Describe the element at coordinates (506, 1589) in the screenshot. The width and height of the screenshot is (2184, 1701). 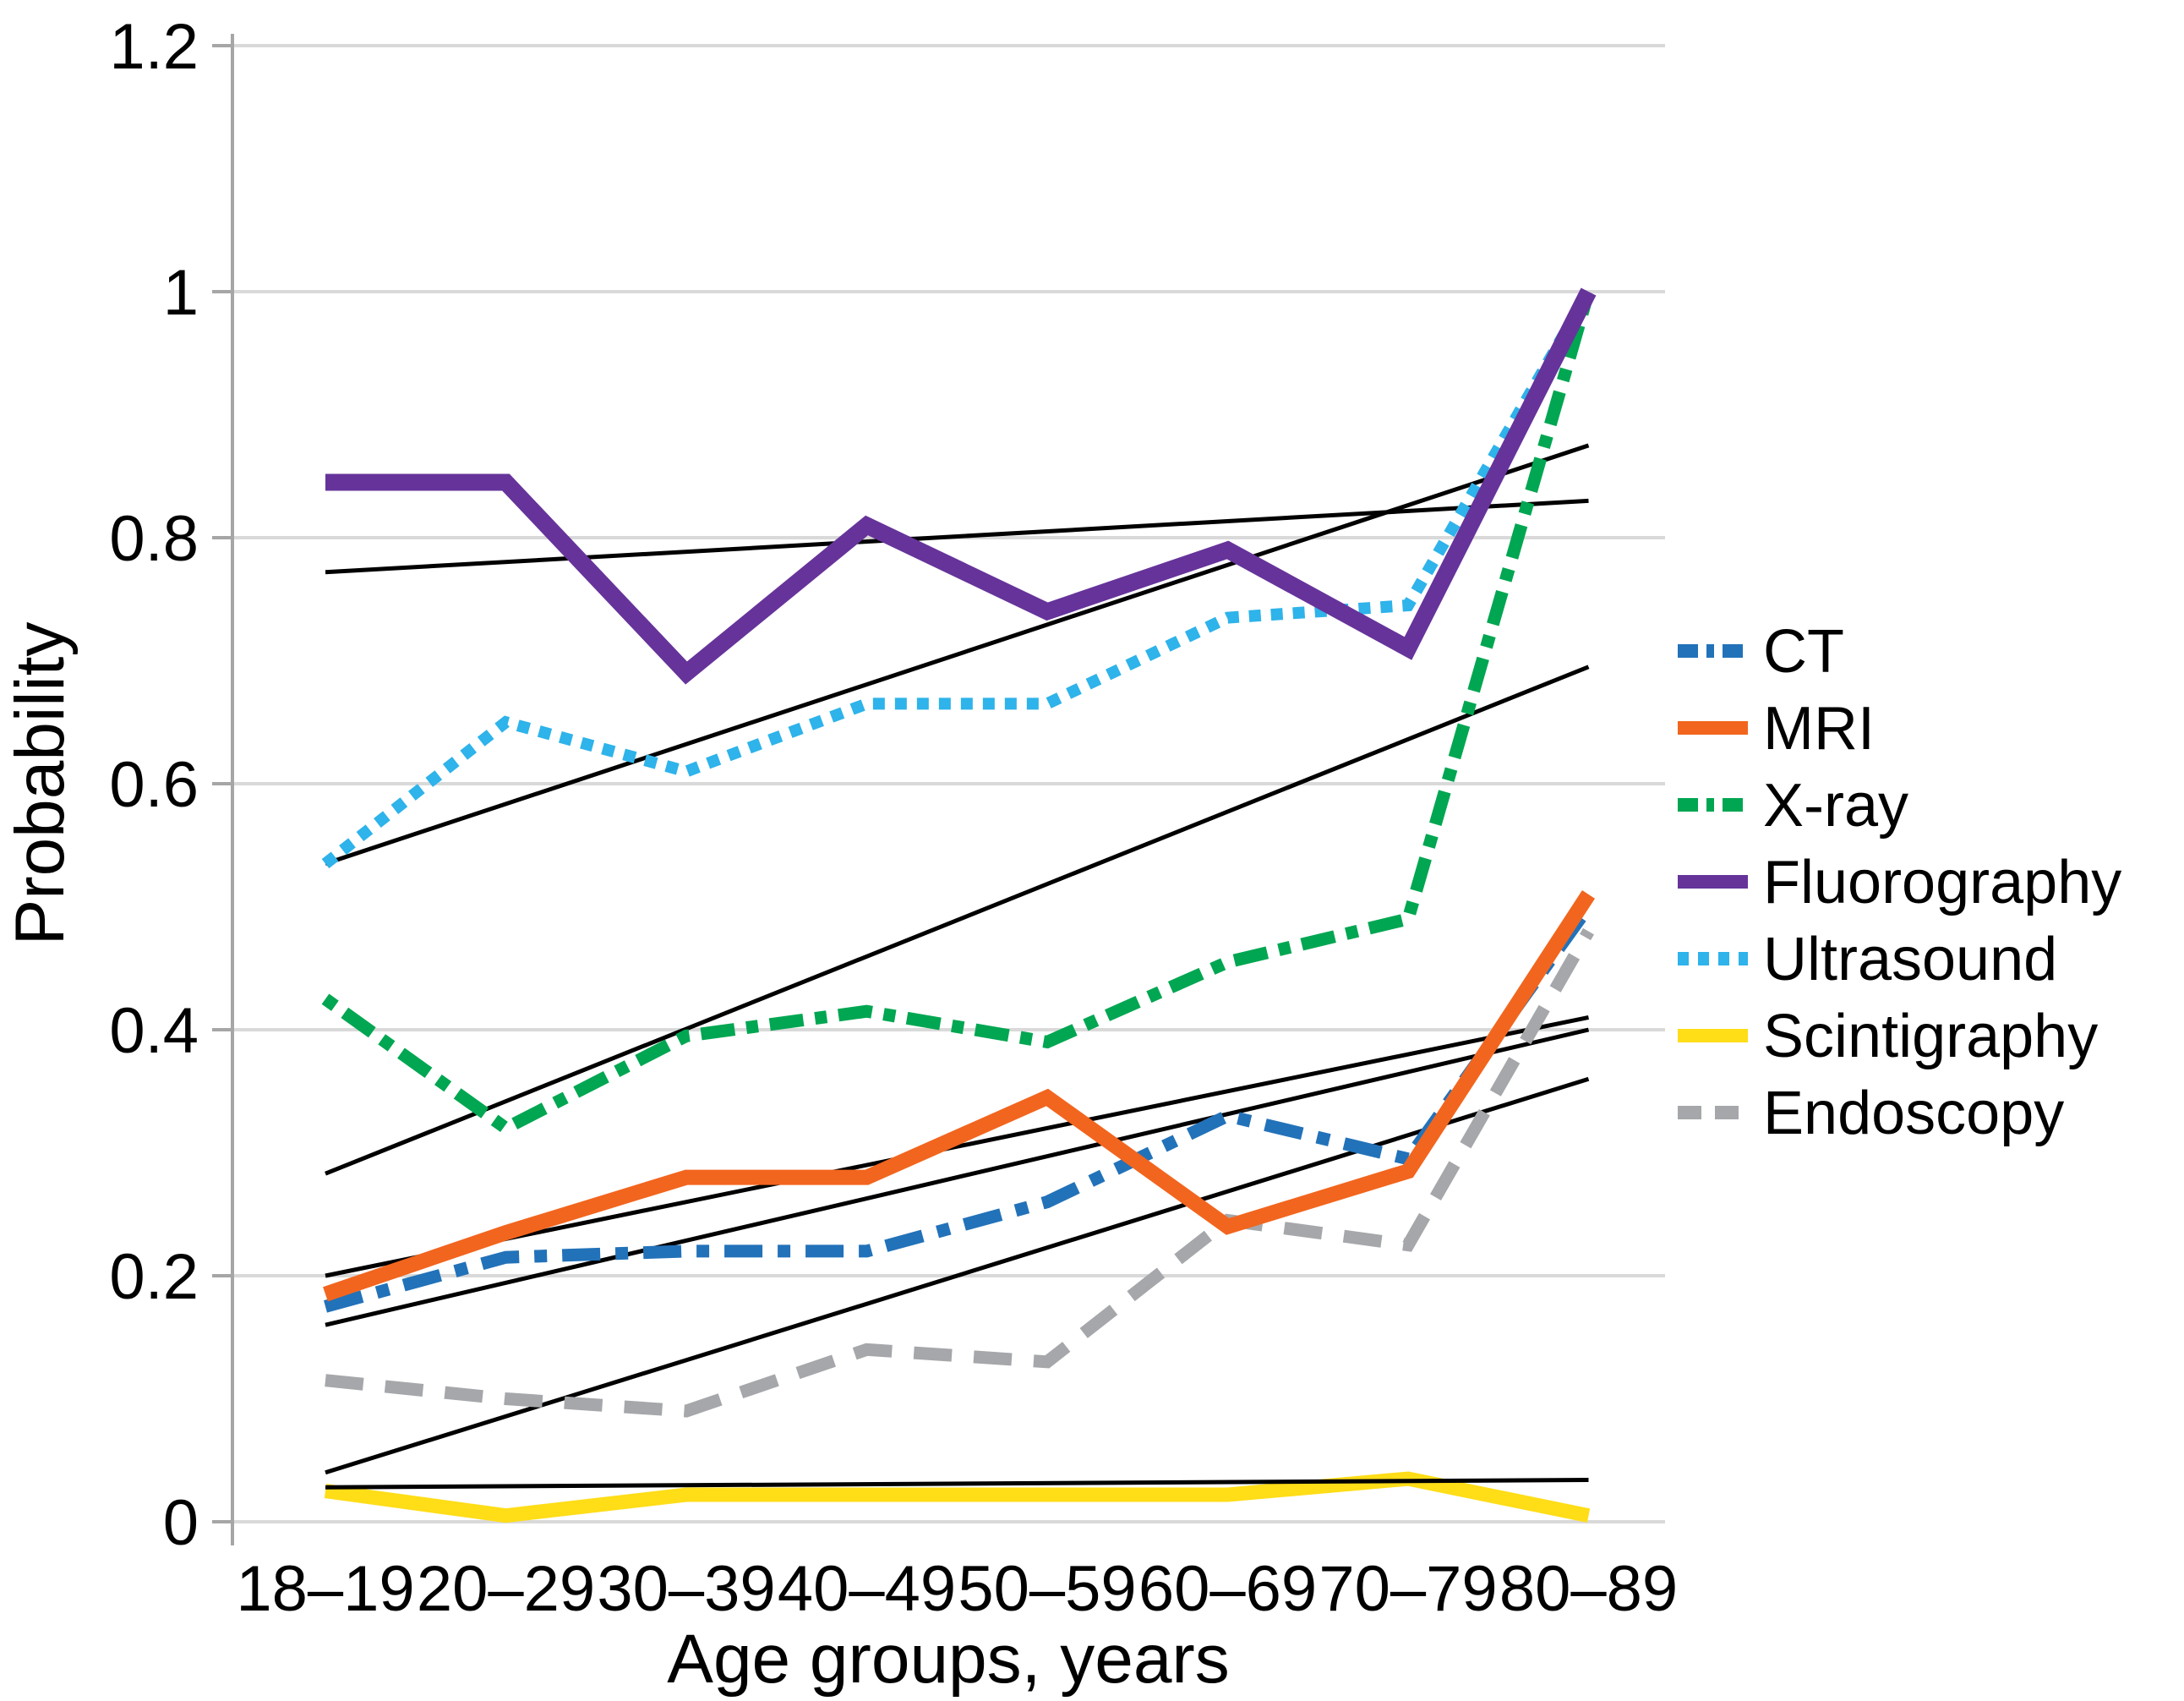
I see `x-tick-label: 20–29` at that location.